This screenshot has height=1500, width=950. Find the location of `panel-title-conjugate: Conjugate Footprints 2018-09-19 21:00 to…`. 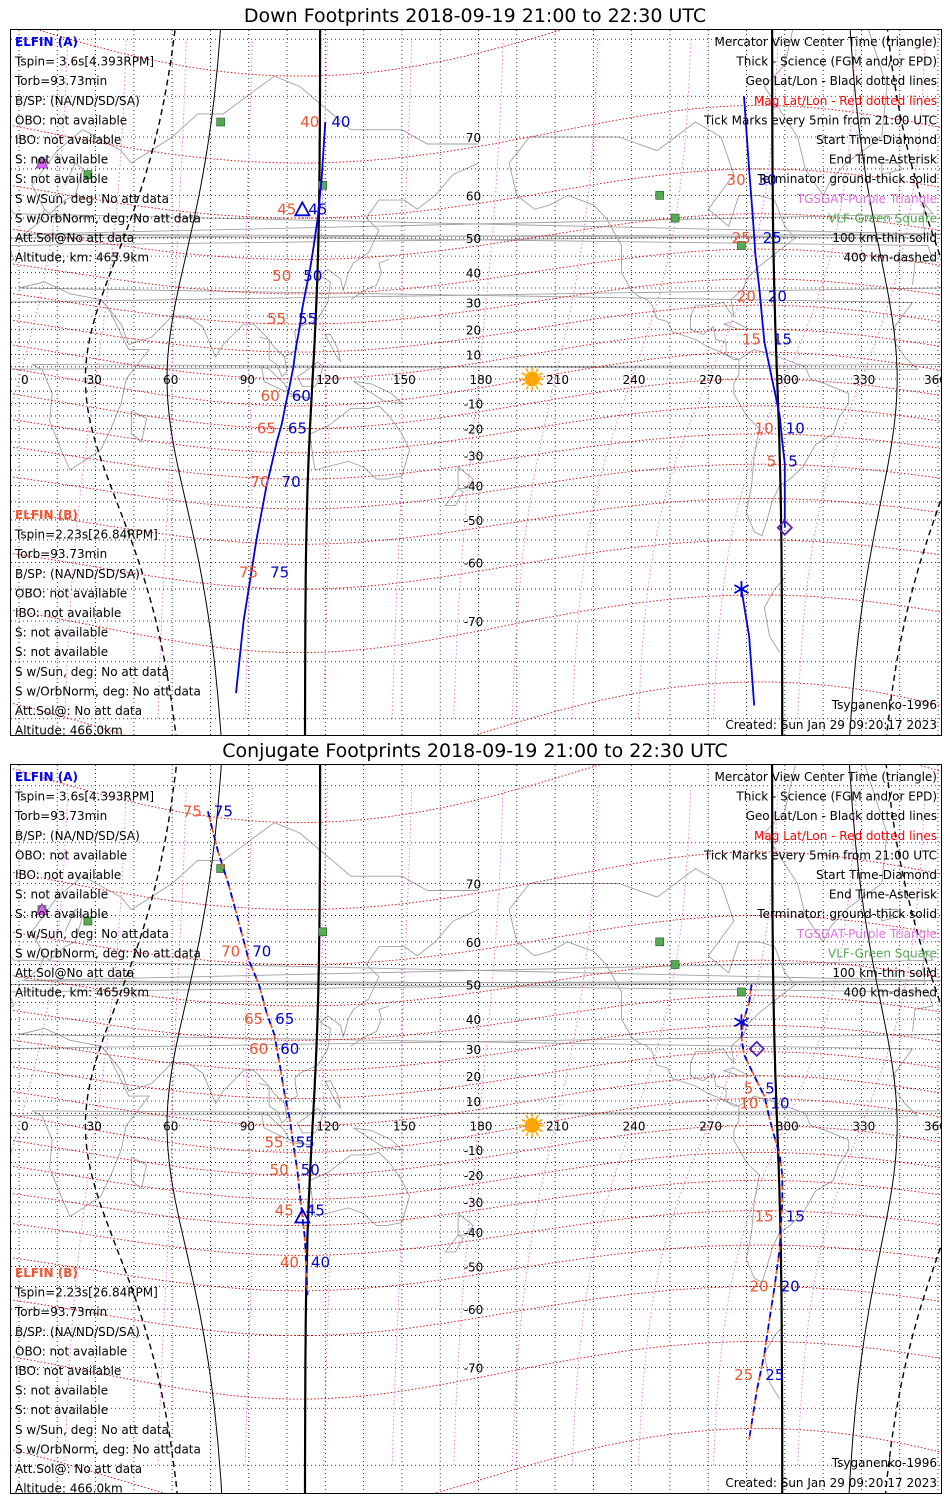

panel-title-conjugate: Conjugate Footprints 2018-09-19 21:00 to… is located at coordinates (475, 751).